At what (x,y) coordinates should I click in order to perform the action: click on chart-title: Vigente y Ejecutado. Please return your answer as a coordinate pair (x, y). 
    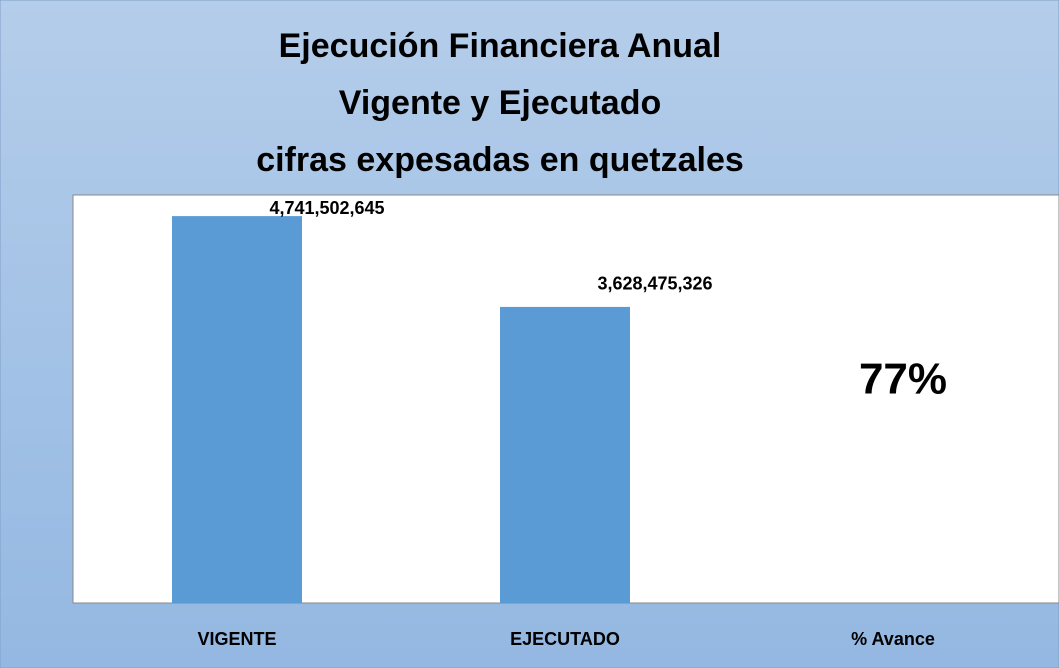
    Looking at the image, I should click on (500, 103).